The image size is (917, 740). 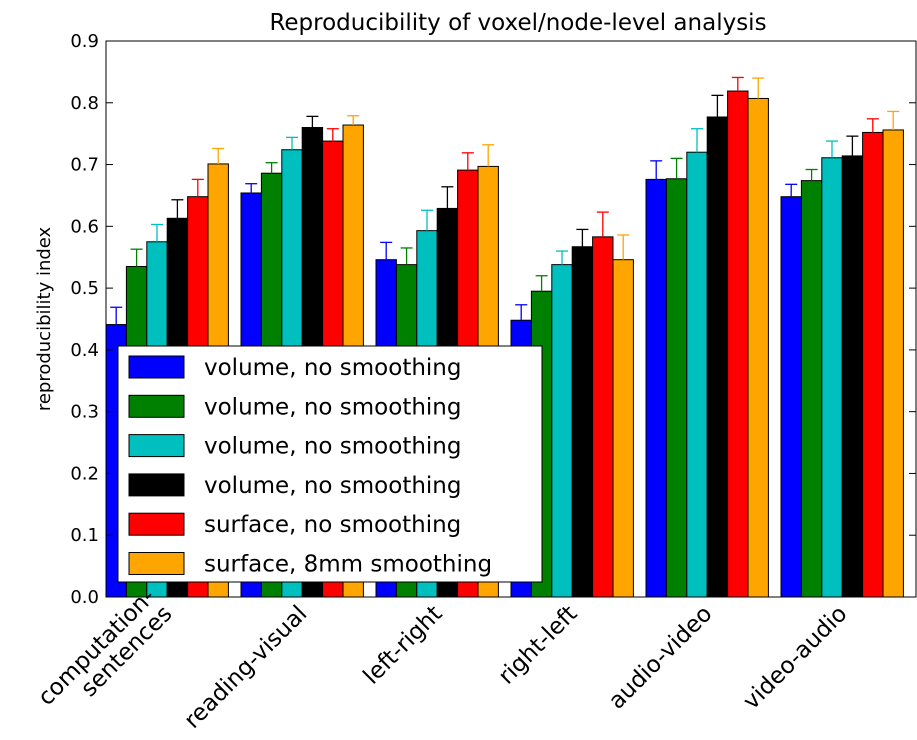 I want to click on y-axis-label: reproducibility index, so click(x=44, y=318).